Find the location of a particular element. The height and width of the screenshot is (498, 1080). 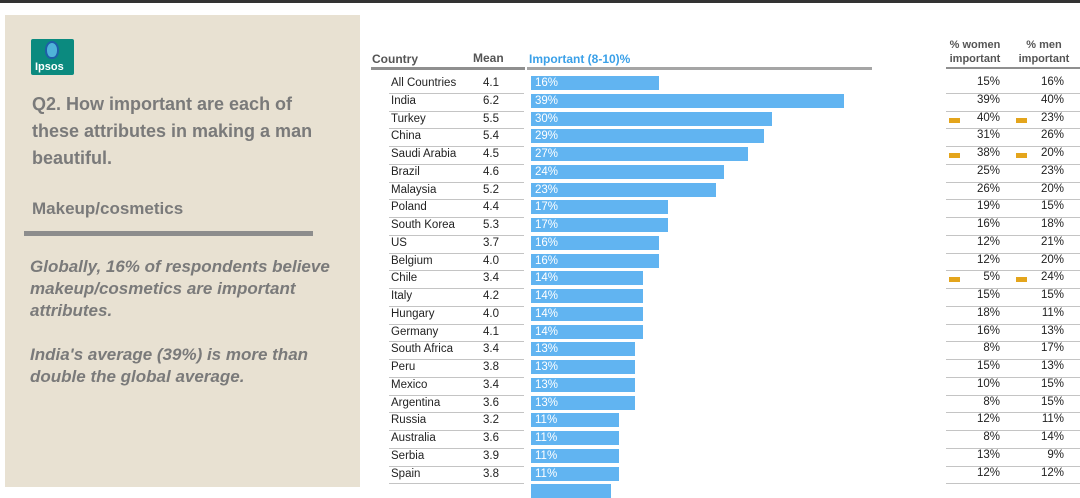

bar-partial is located at coordinates (571, 491).